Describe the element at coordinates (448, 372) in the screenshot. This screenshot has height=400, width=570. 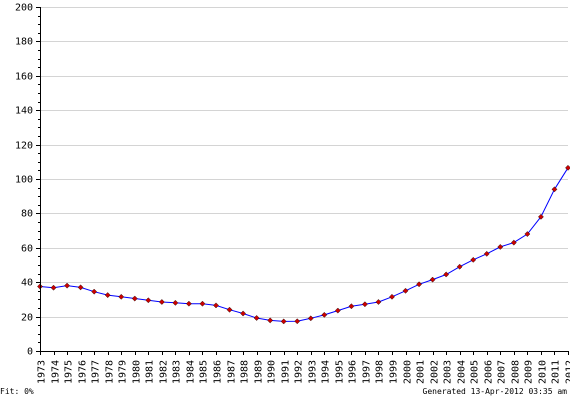
I see `x-tick-label: 2003` at that location.